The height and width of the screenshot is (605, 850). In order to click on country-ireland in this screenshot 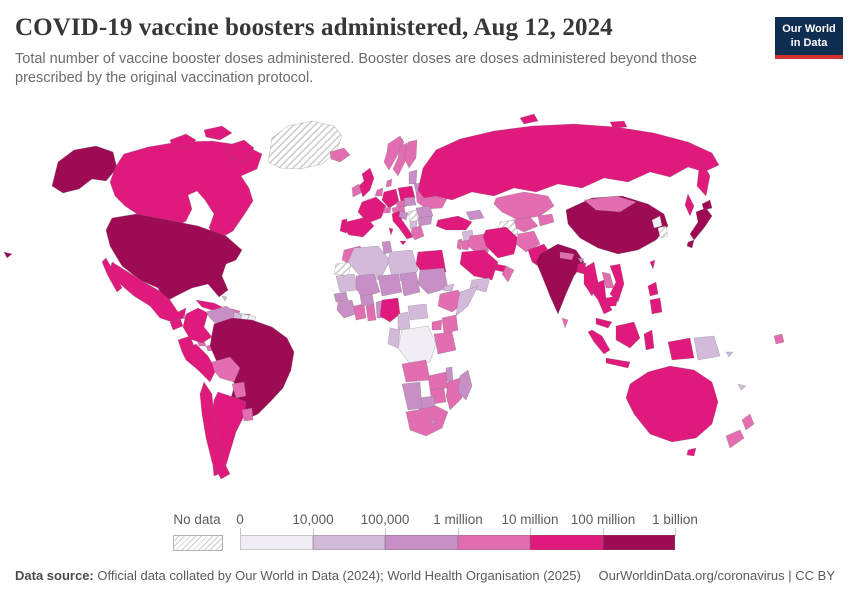, I will do `click(356, 190)`.